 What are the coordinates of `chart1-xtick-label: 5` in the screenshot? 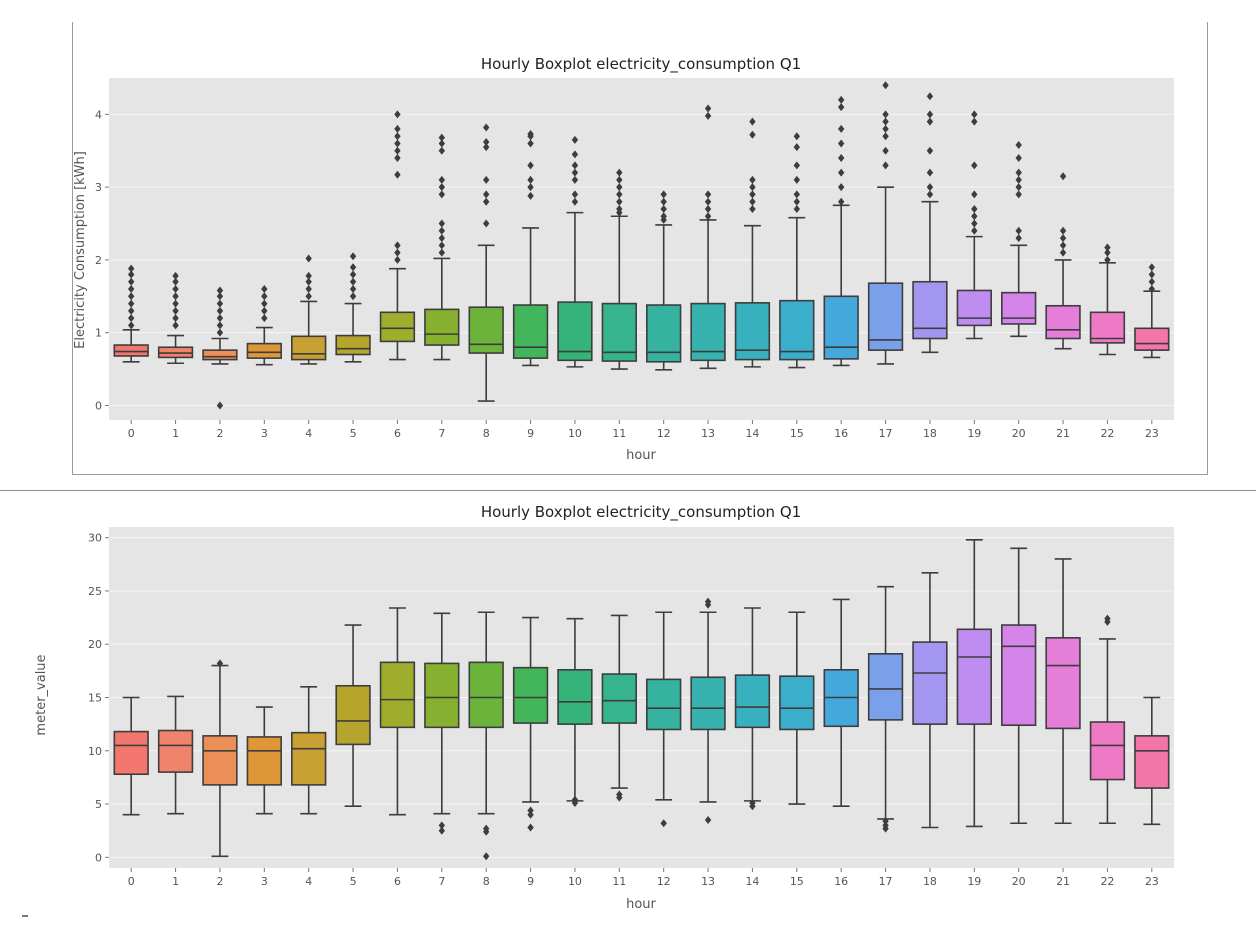 It's located at (353, 433).